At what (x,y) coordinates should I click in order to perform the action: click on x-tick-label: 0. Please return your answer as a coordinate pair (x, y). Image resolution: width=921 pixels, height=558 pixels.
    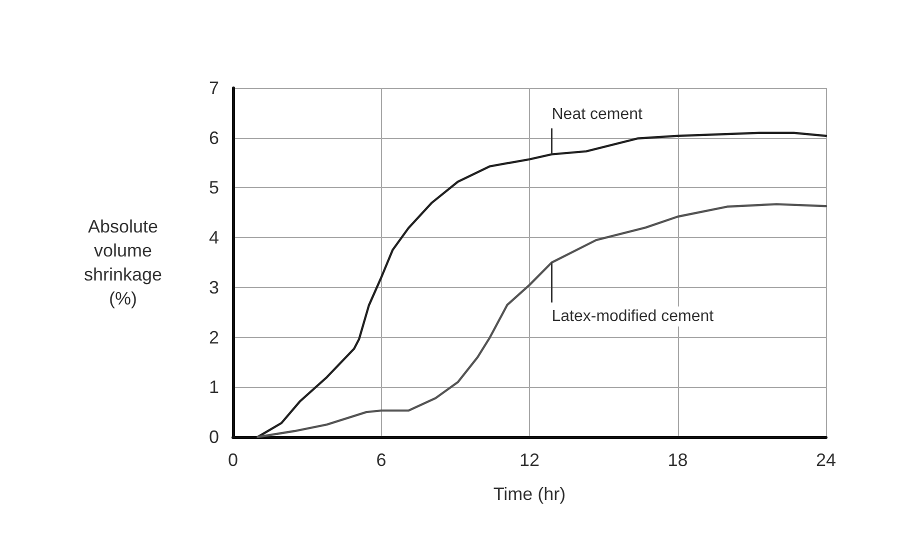
    Looking at the image, I should click on (233, 460).